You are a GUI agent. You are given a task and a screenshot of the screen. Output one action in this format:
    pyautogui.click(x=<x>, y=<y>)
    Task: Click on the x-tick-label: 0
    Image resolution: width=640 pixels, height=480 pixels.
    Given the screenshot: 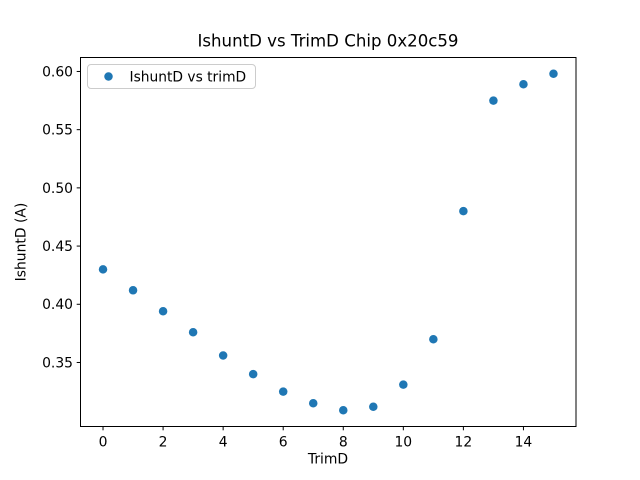 What is the action you would take?
    pyautogui.click(x=103, y=443)
    